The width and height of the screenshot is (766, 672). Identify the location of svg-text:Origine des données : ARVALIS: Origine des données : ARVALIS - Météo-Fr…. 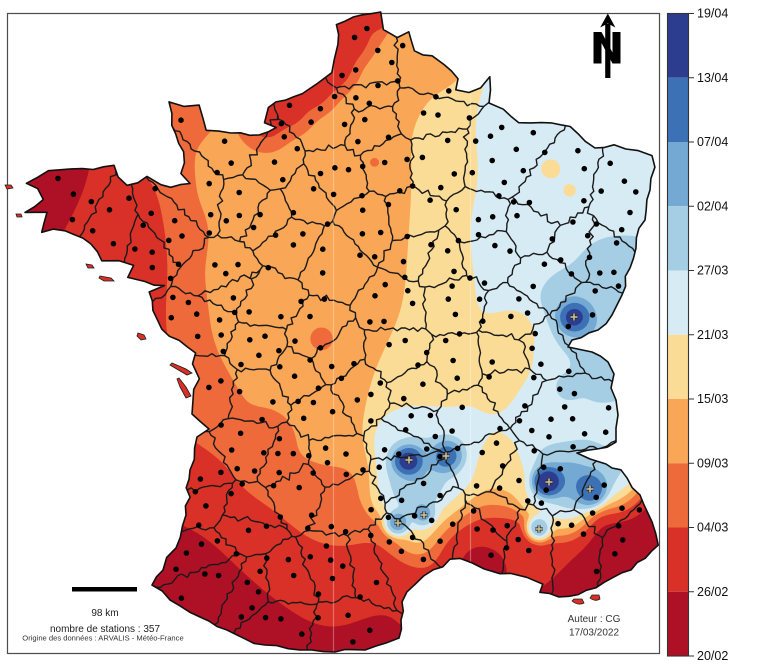
(102, 638).